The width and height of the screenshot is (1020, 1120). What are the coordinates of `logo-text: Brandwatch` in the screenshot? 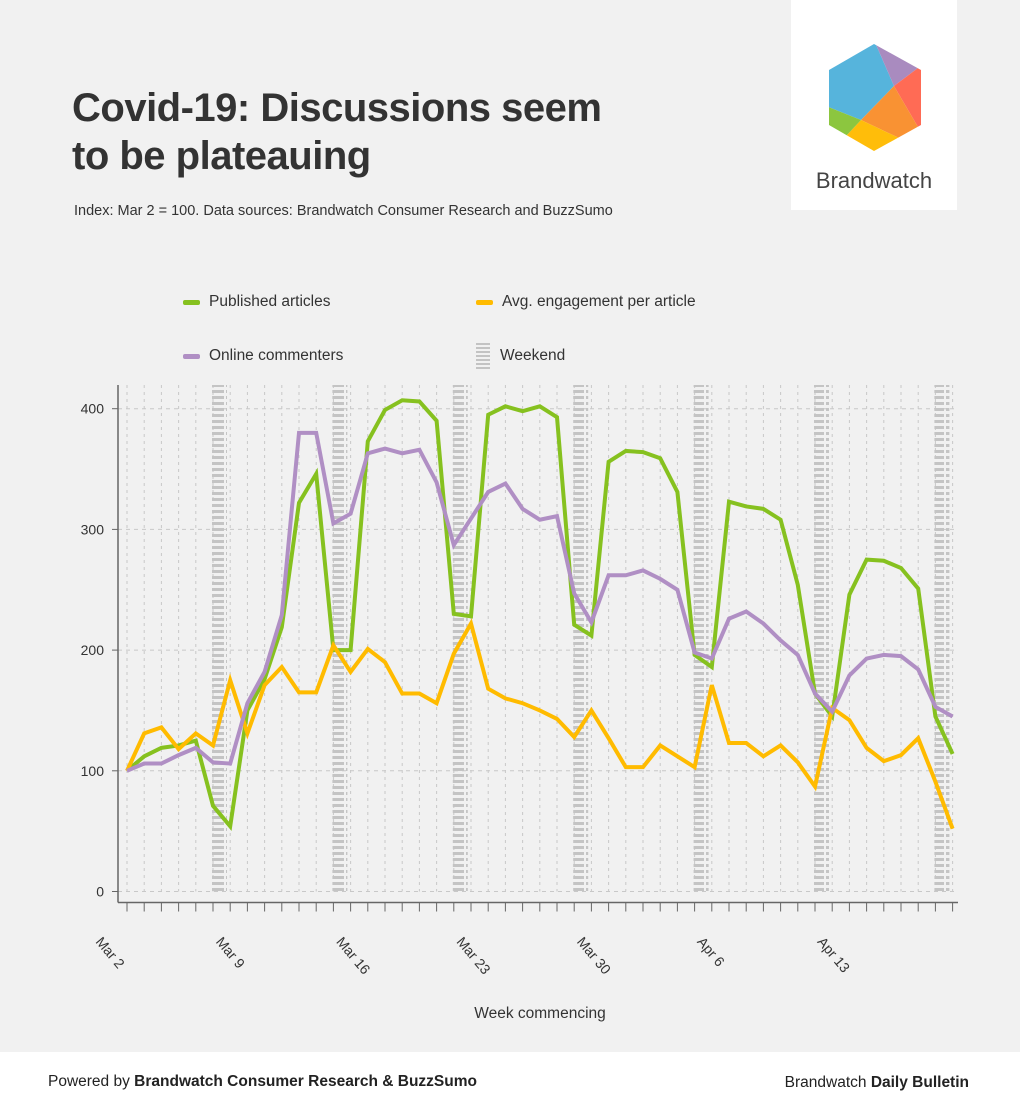 It's located at (874, 180).